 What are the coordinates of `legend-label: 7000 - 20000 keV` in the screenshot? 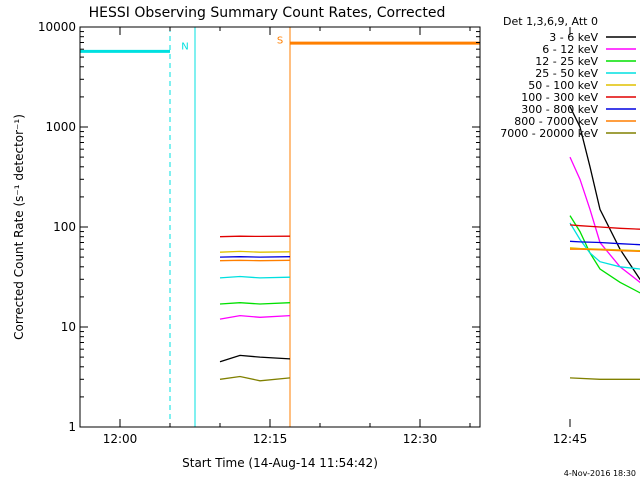 It's located at (549, 133).